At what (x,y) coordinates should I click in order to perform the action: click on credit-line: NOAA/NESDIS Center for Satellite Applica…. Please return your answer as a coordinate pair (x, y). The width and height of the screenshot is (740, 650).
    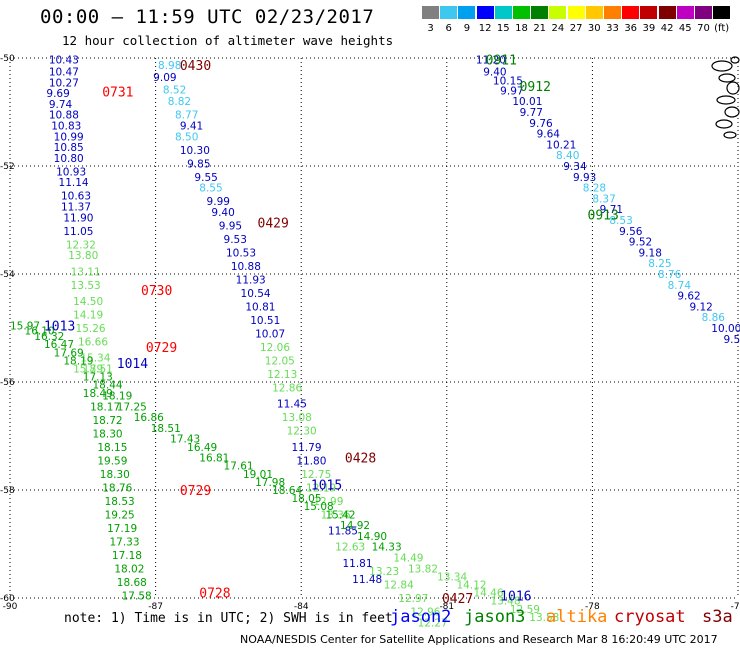
    Looking at the image, I should click on (479, 639).